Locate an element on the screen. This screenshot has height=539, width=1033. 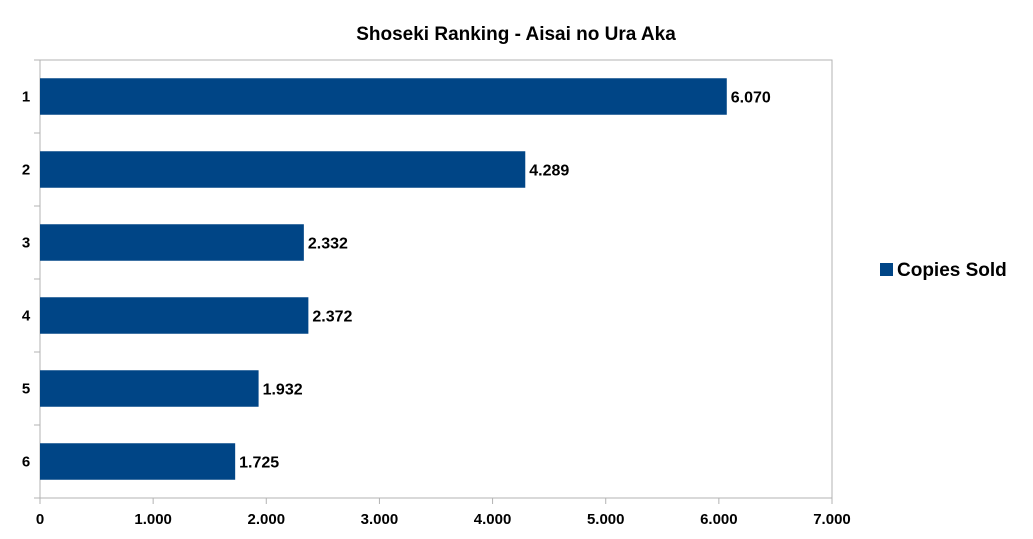
x-tick-label: 7.000 is located at coordinates (832, 519).